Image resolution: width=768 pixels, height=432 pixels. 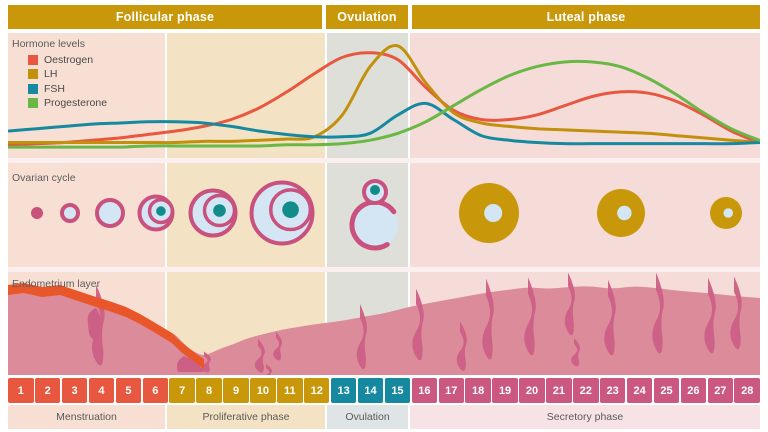 What do you see at coordinates (74, 390) in the screenshot?
I see `day-cell-3: 3` at bounding box center [74, 390].